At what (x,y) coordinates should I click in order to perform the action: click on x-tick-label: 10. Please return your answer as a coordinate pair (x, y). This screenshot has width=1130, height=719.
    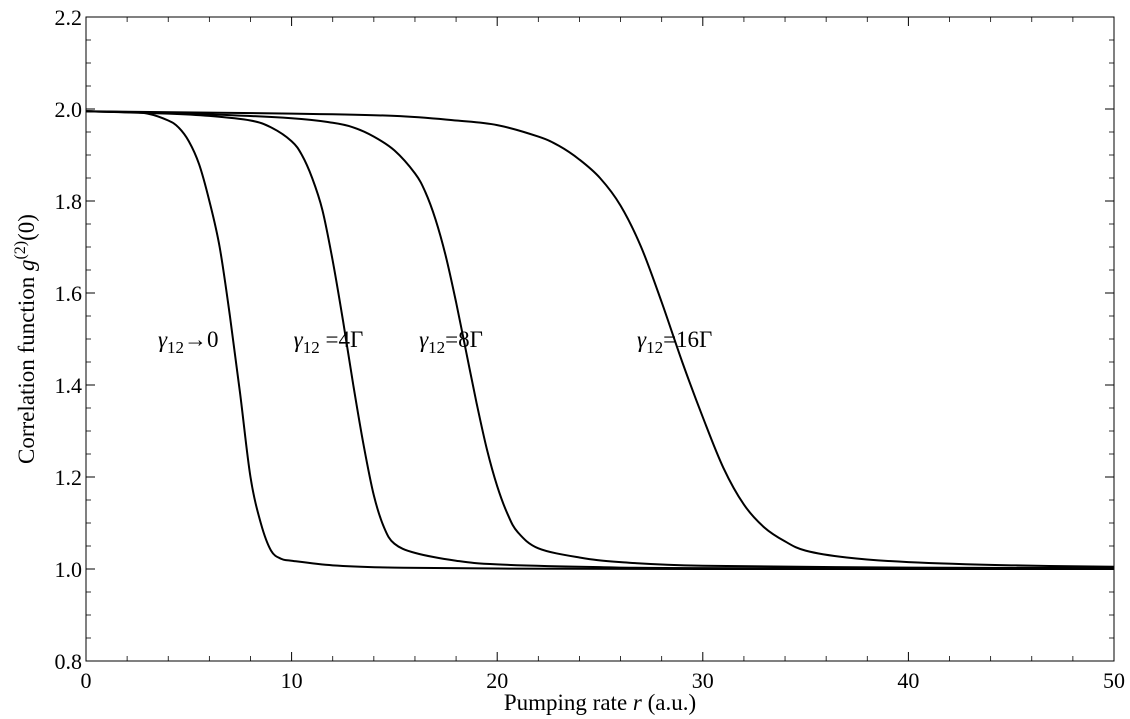
    Looking at the image, I should click on (292, 680).